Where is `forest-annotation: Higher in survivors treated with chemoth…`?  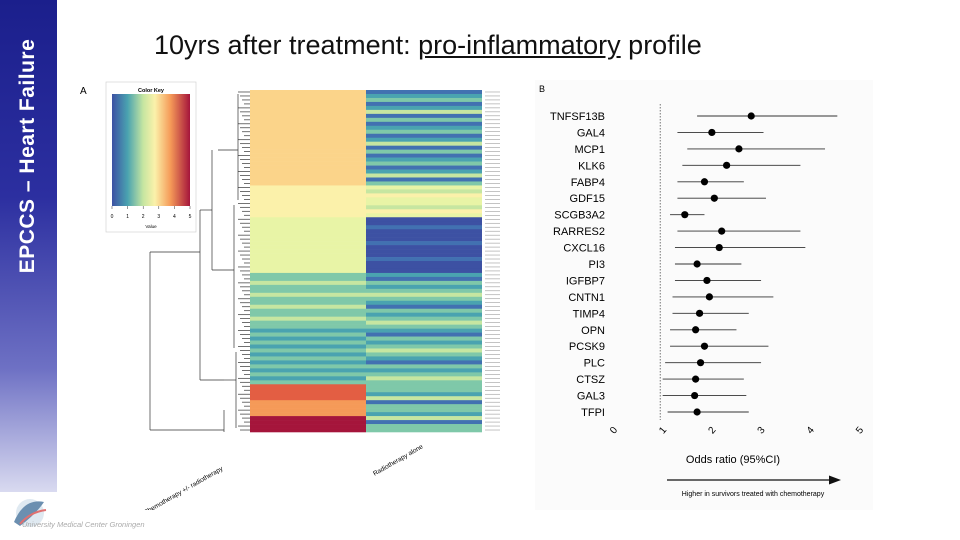 forest-annotation: Higher in survivors treated with chemoth… is located at coordinates (753, 494).